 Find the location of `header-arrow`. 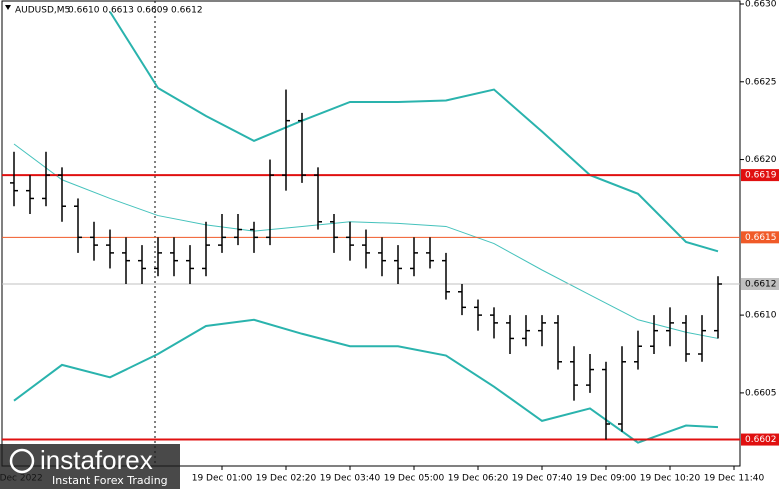

header-arrow is located at coordinates (8, 7).